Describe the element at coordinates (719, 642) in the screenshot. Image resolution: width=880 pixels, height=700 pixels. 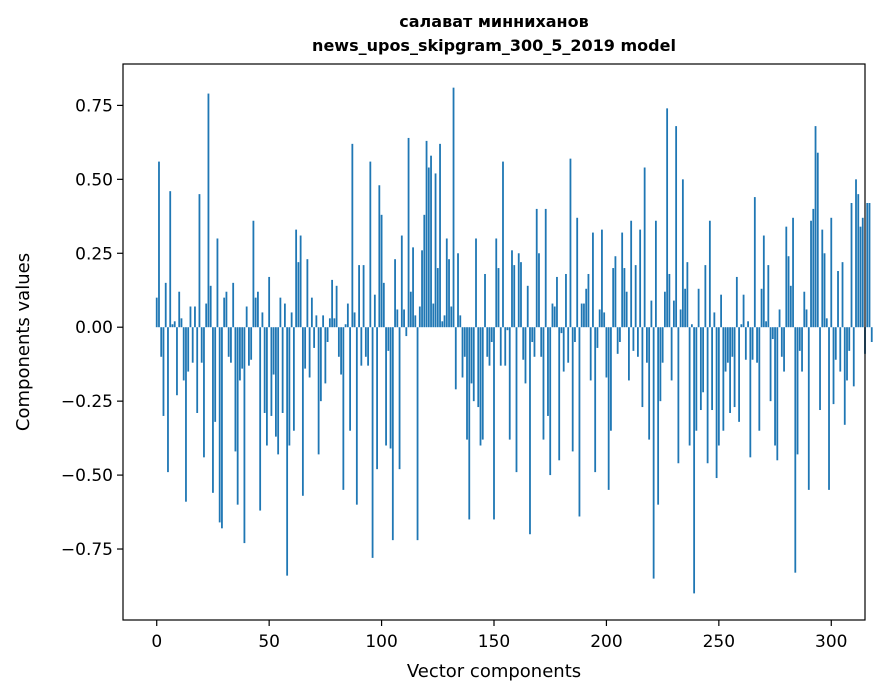
I see `x-tick-label: 250` at that location.